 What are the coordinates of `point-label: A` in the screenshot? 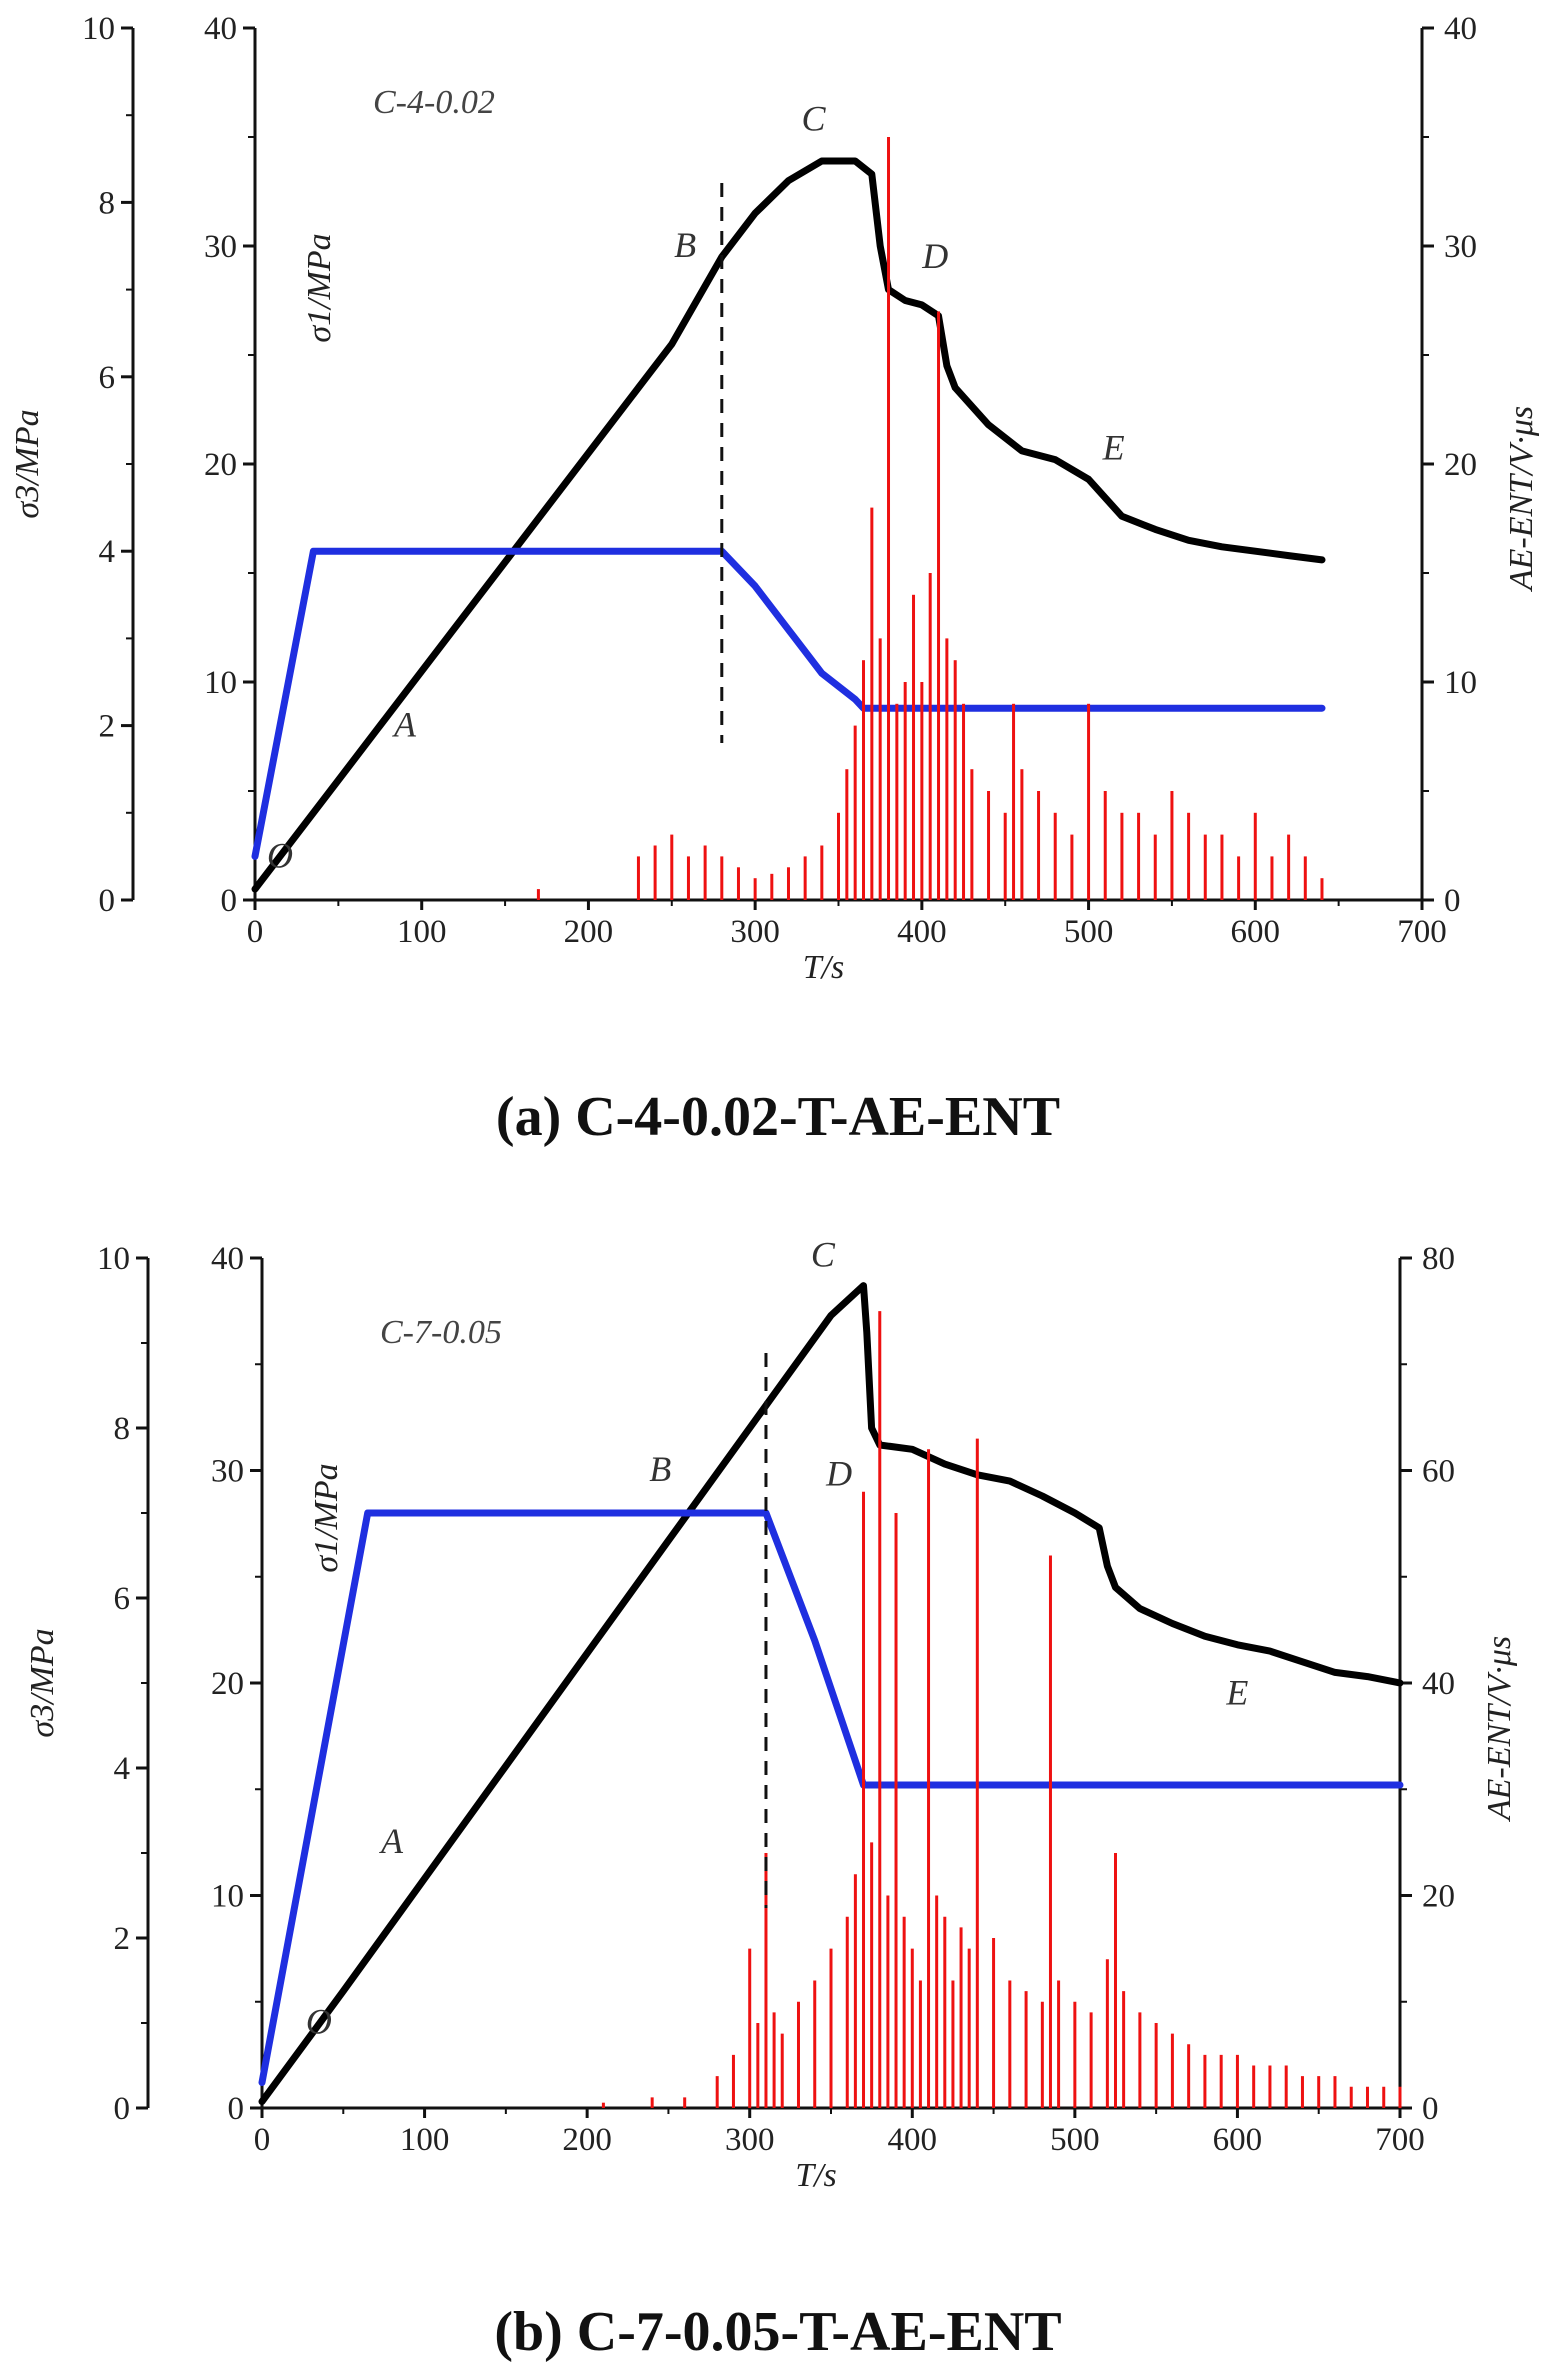 It's located at (391, 1841).